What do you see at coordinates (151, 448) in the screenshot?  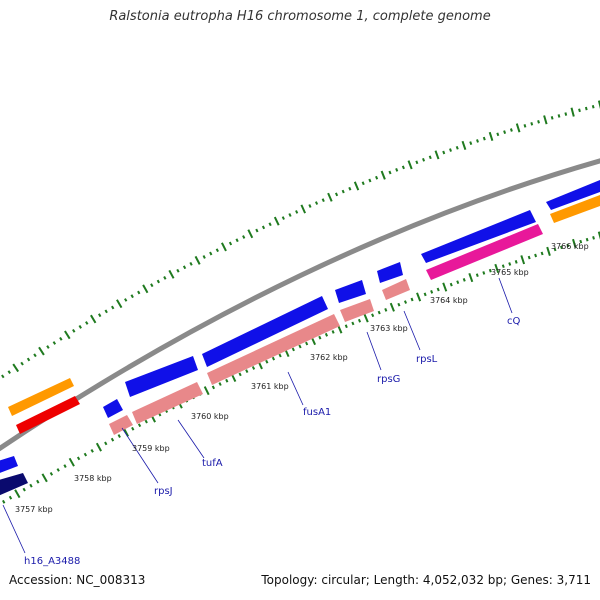 I see `scale-label-3759: 3759 kbp` at bounding box center [151, 448].